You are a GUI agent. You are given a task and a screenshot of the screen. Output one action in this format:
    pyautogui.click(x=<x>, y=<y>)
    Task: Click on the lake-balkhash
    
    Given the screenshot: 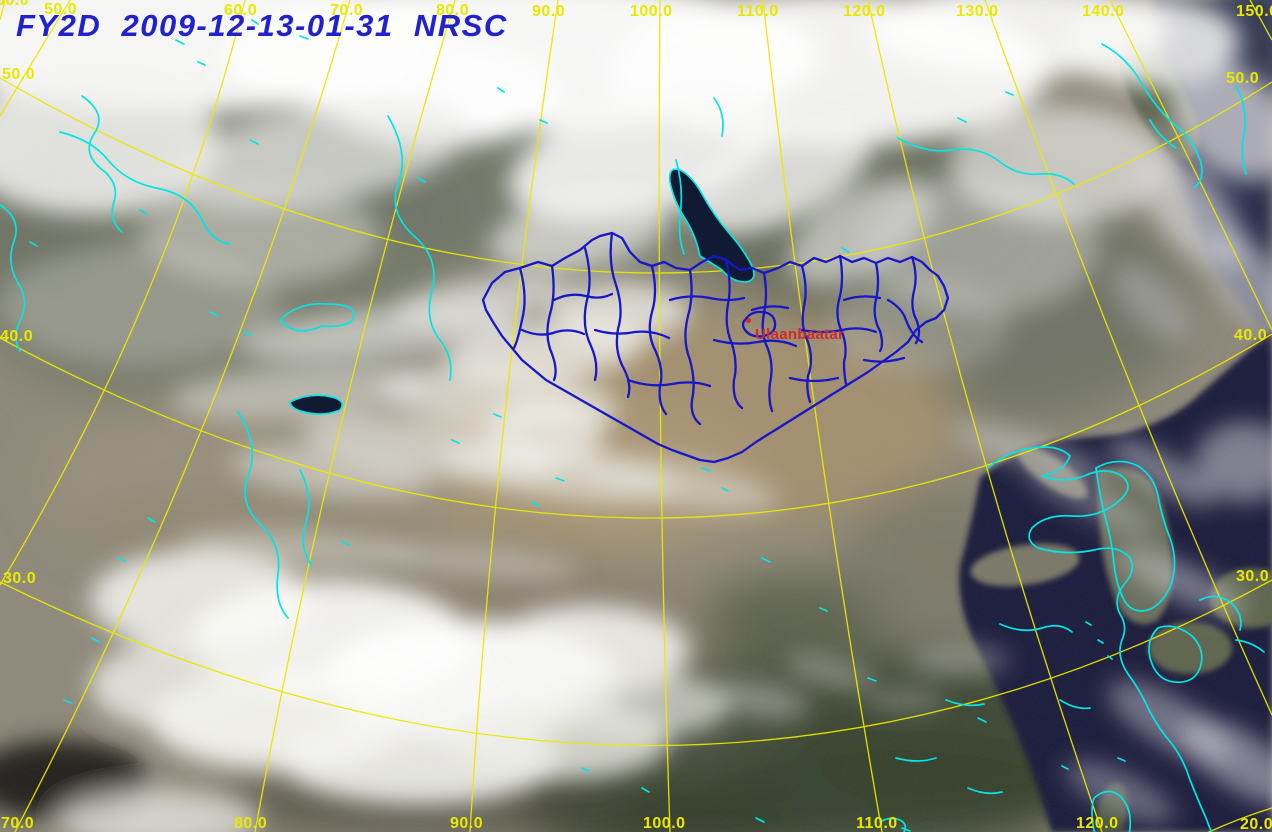 What is the action you would take?
    pyautogui.click(x=317, y=317)
    